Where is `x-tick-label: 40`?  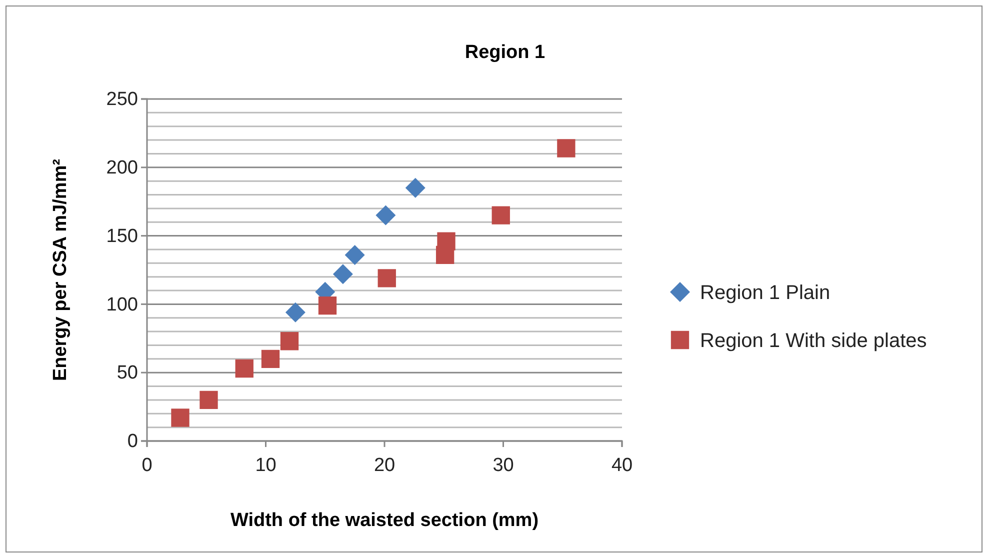
x-tick-label: 40 is located at coordinates (622, 465).